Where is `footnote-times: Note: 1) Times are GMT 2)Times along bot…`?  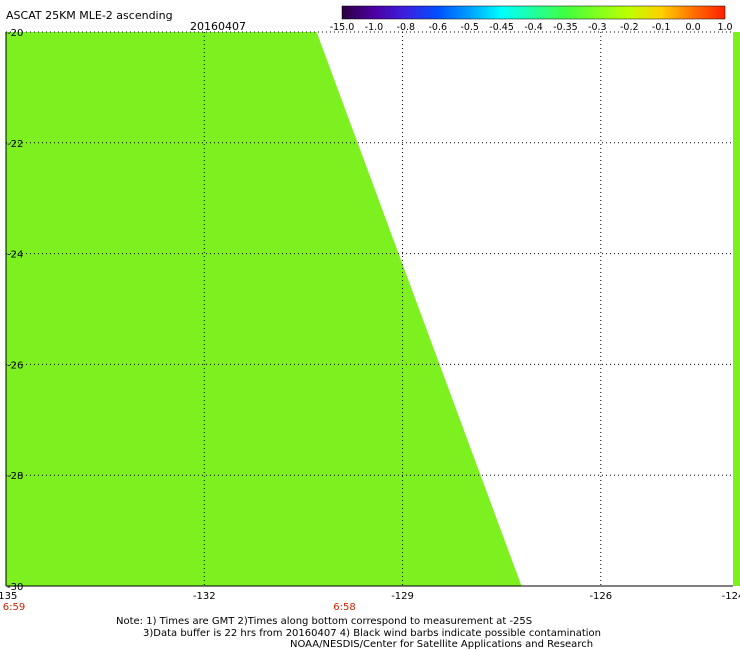
footnote-times: Note: 1) Times are GMT 2)Times along bot… is located at coordinates (324, 621).